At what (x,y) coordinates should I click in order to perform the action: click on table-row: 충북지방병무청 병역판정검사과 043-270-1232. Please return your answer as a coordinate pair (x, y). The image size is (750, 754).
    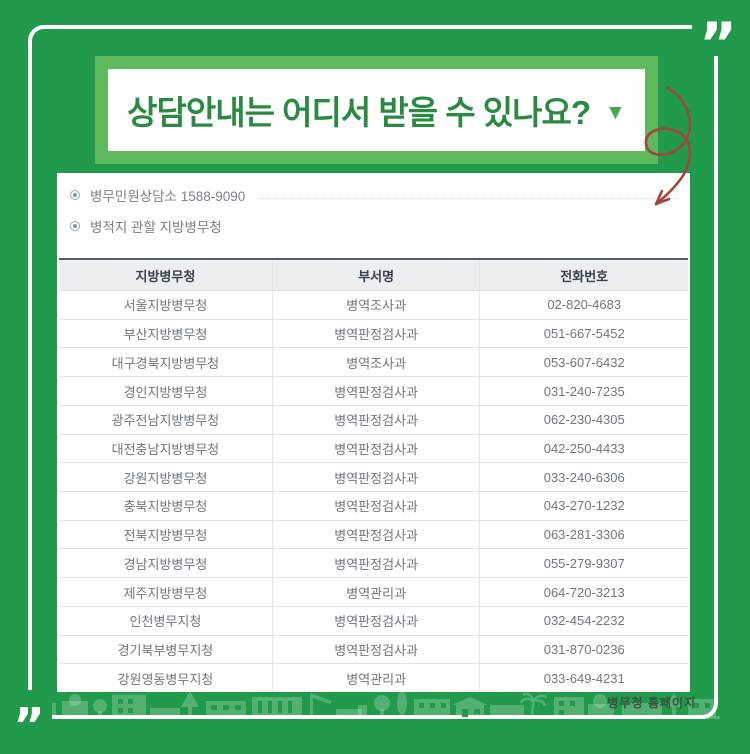
    Looking at the image, I should click on (373, 506).